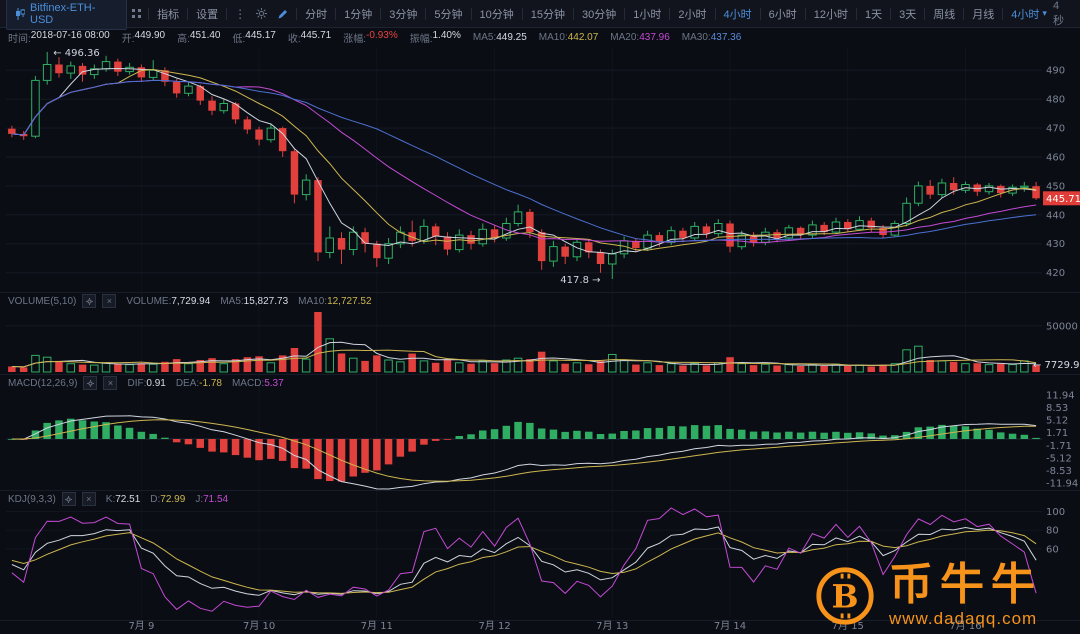 Image resolution: width=1080 pixels, height=634 pixels. Describe the element at coordinates (1059, 458) in the screenshot. I see `svg-text: -5.12` at that location.